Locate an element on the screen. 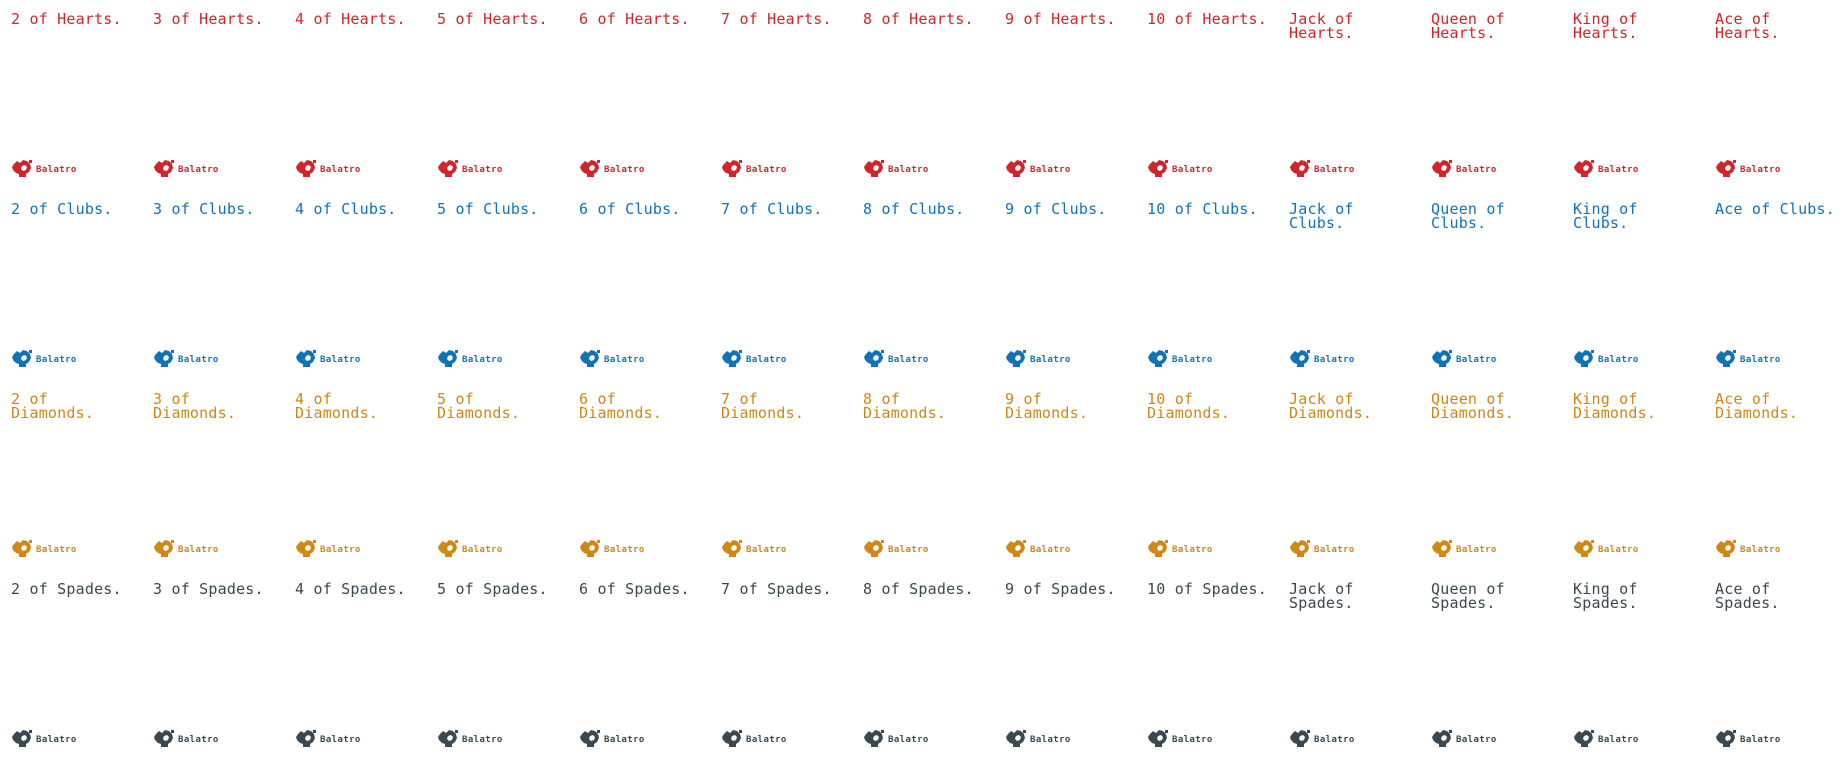 The height and width of the screenshot is (760, 1846). card-spades: Jack of Spades. Balatro is located at coordinates (1349, 665).